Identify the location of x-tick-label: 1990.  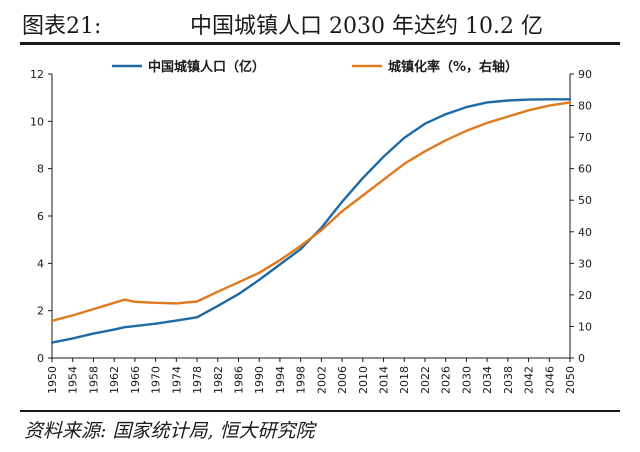
(259, 380).